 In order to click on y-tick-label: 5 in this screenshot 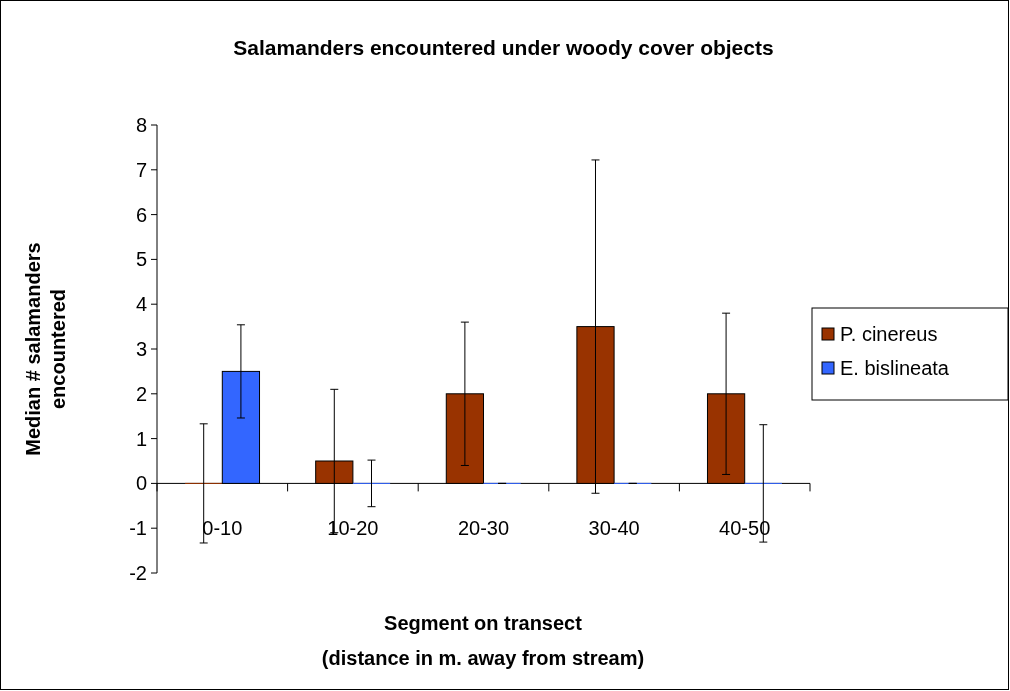, I will do `click(141, 259)`.